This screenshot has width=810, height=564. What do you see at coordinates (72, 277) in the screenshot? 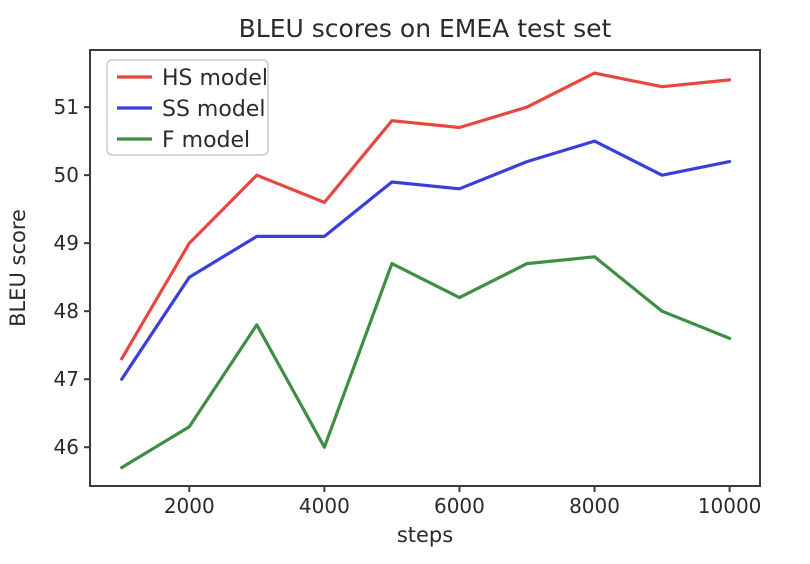
I see `y-axis-ticks: 46 47 48 49 50 51` at bounding box center [72, 277].